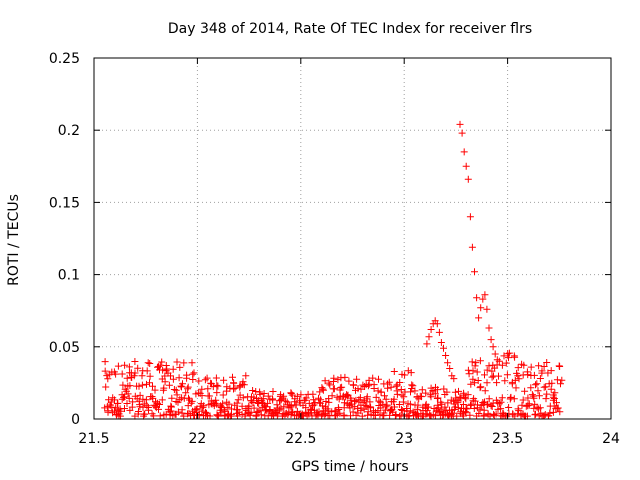 The width and height of the screenshot is (640, 480). What do you see at coordinates (349, 439) in the screenshot?
I see `x-tick-labels: 21.5 22 22.5 23 23.5 24` at bounding box center [349, 439].